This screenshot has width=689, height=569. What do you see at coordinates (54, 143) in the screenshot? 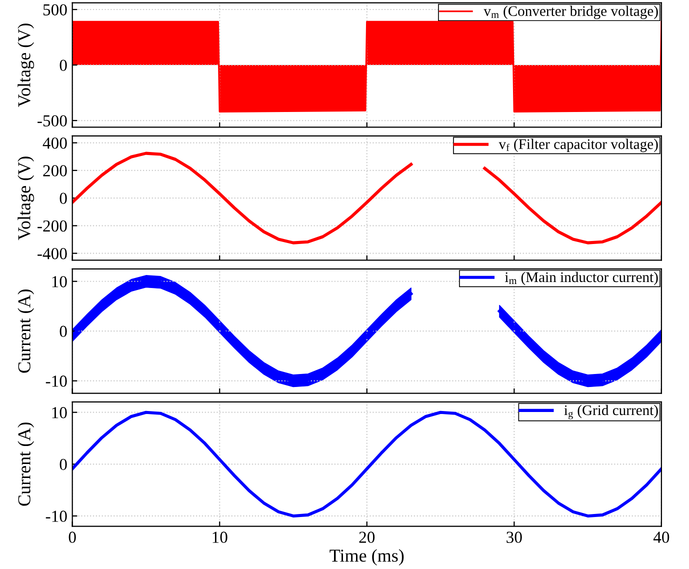
I see `y-tick-label: 400` at bounding box center [54, 143].